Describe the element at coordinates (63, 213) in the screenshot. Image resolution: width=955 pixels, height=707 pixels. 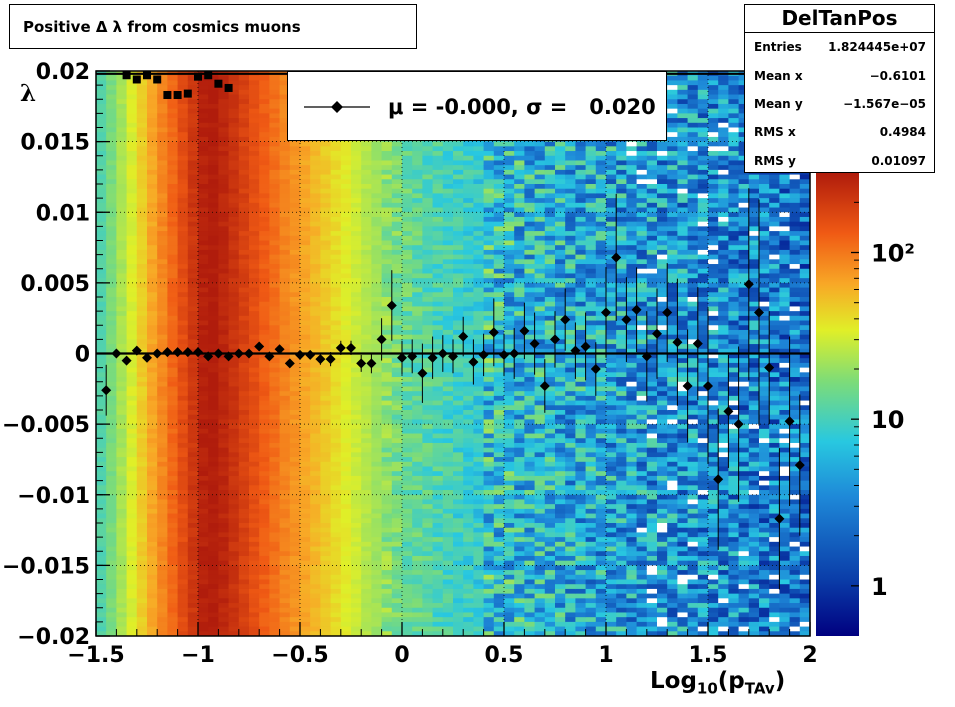
I see `y-tick-label: 0.01` at that location.